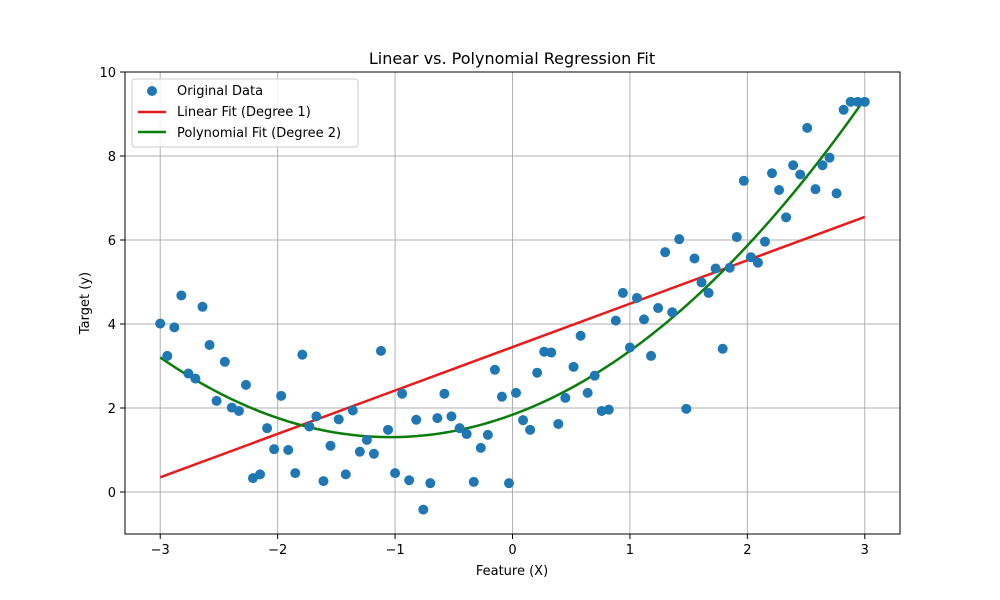  I want to click on x-tick-label: −1, so click(394, 550).